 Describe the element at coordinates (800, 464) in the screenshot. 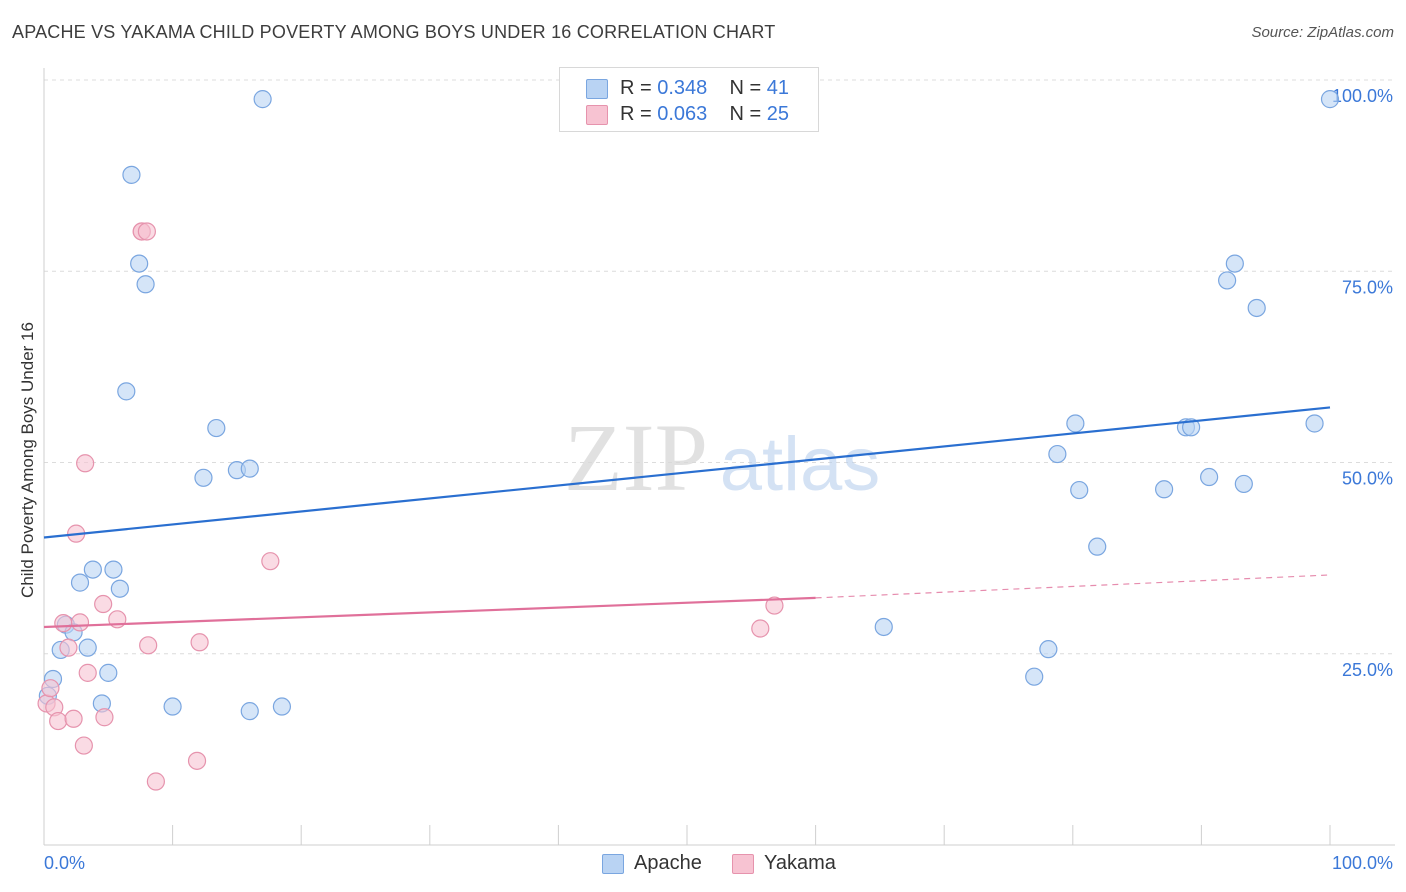

I see `watermark-atlas: atlas` at that location.